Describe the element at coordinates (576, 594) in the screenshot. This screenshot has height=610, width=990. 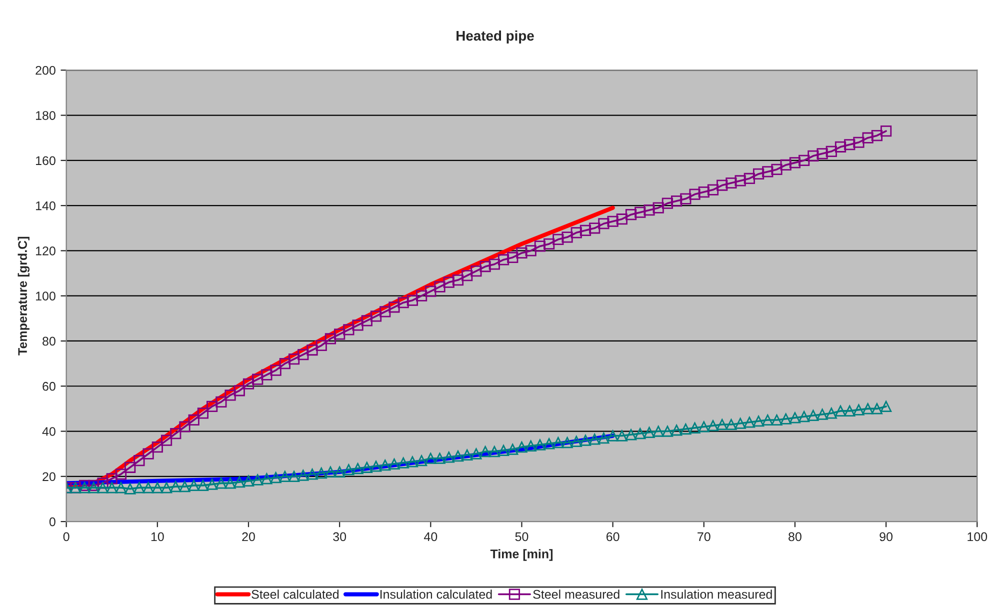
I see `legend-label: Steel measured` at that location.